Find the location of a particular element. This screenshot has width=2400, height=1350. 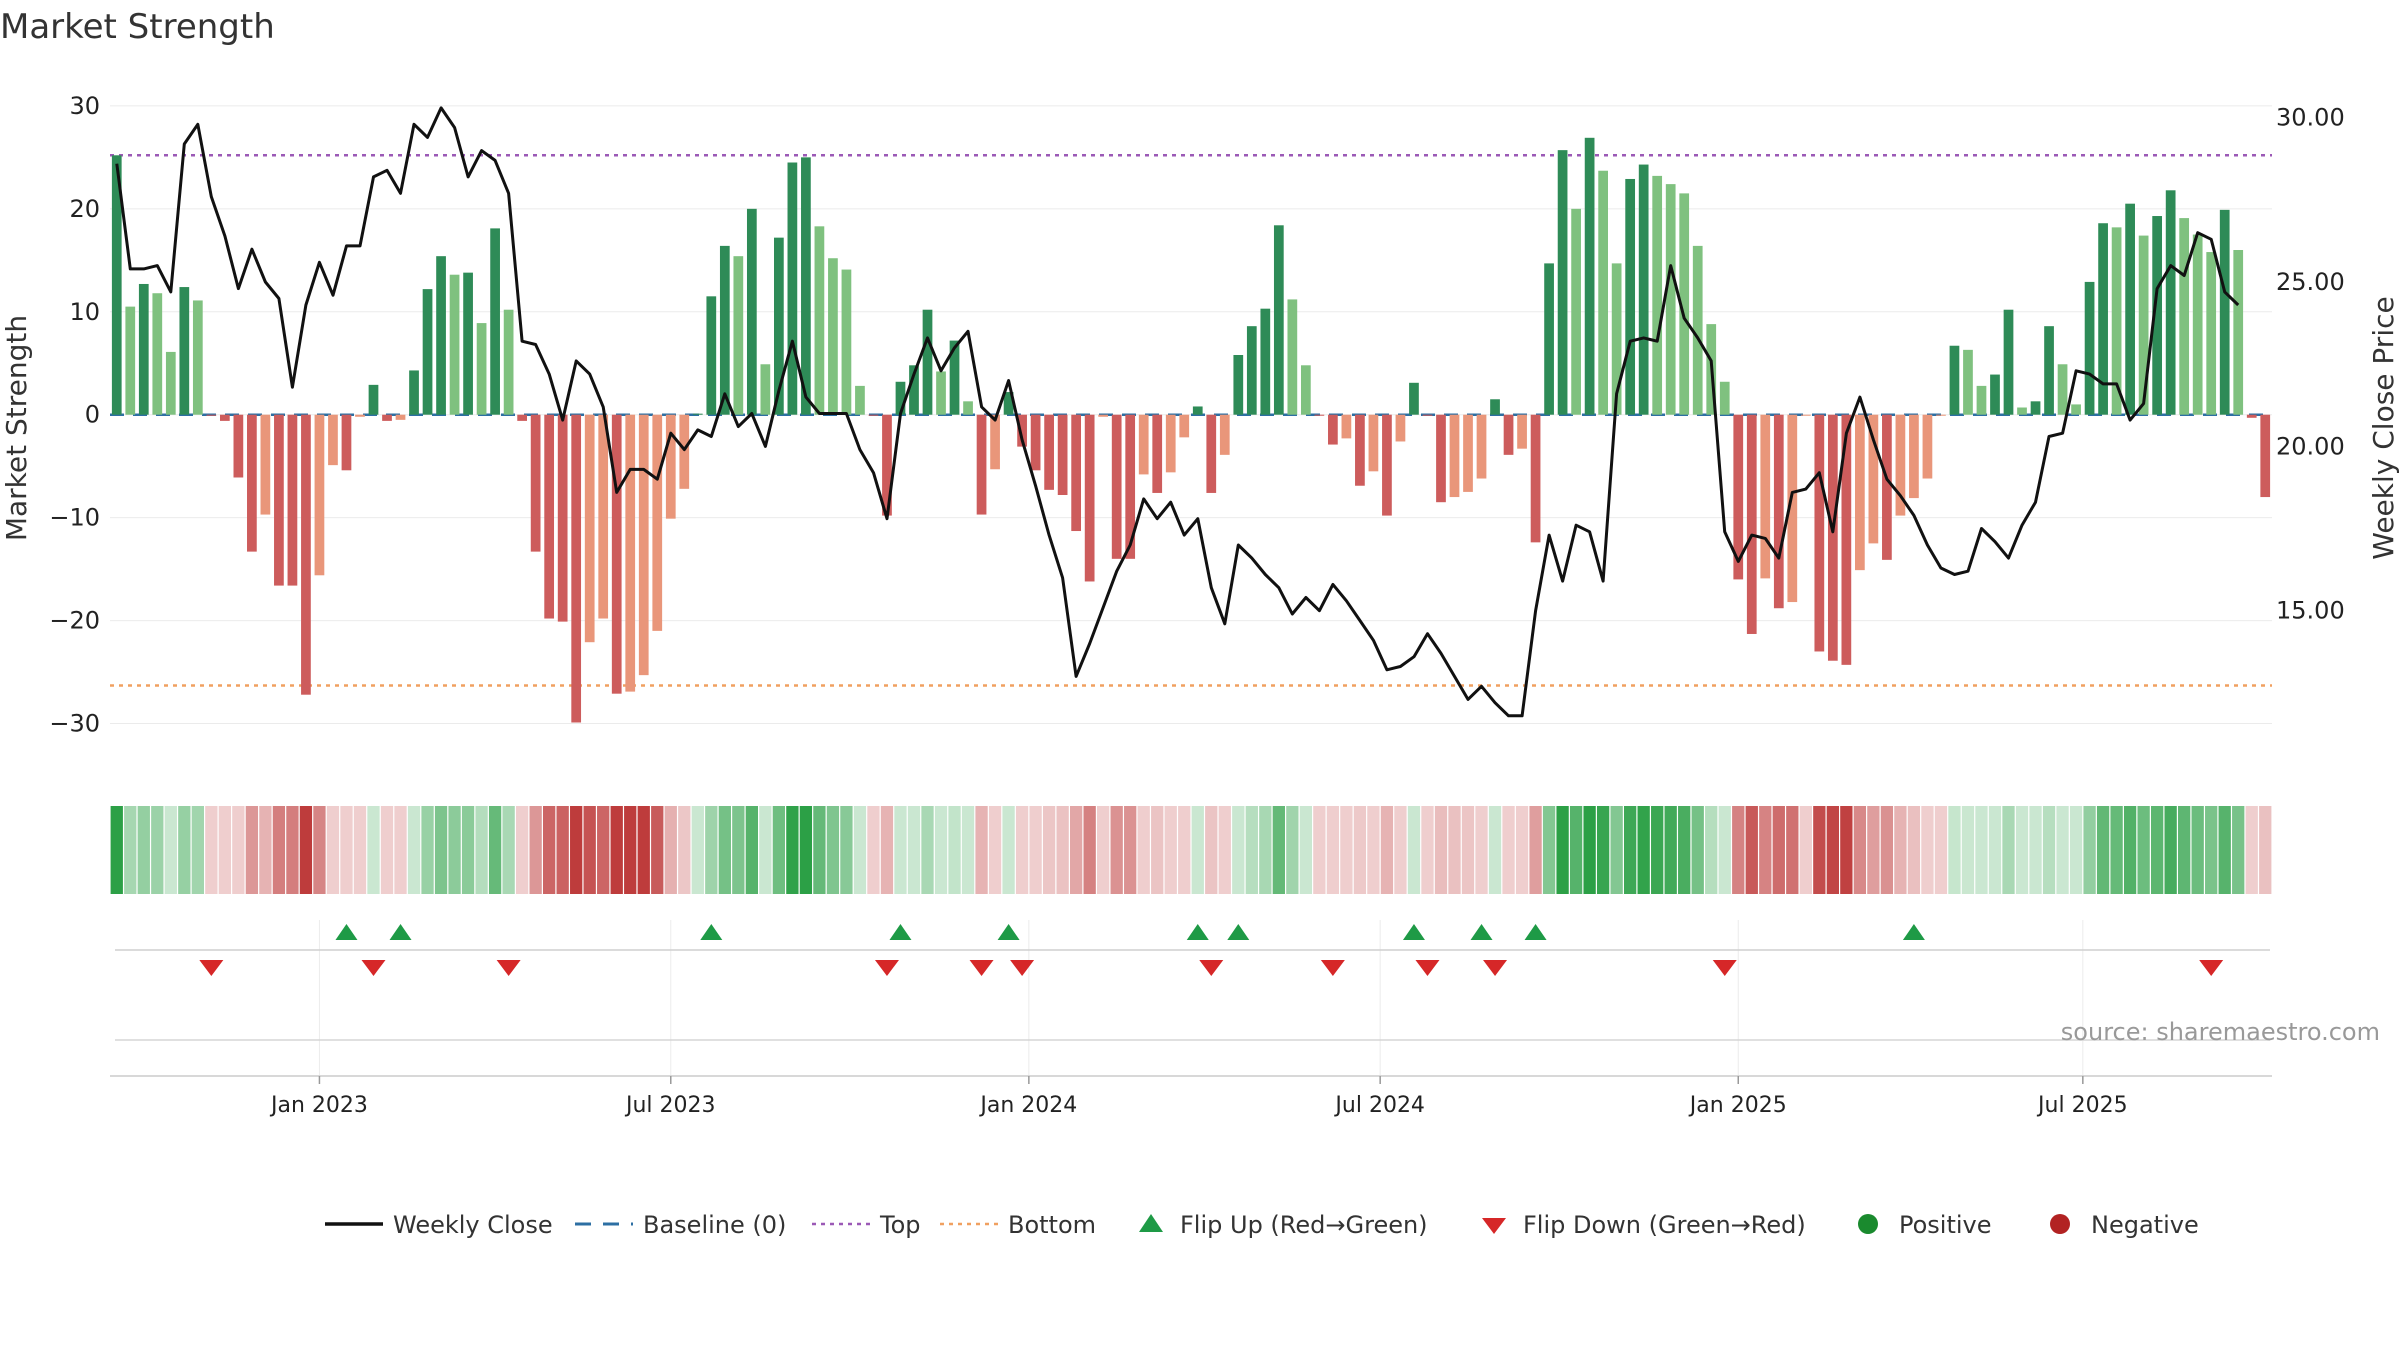

left-tick-label: 20 is located at coordinates (84, 209).